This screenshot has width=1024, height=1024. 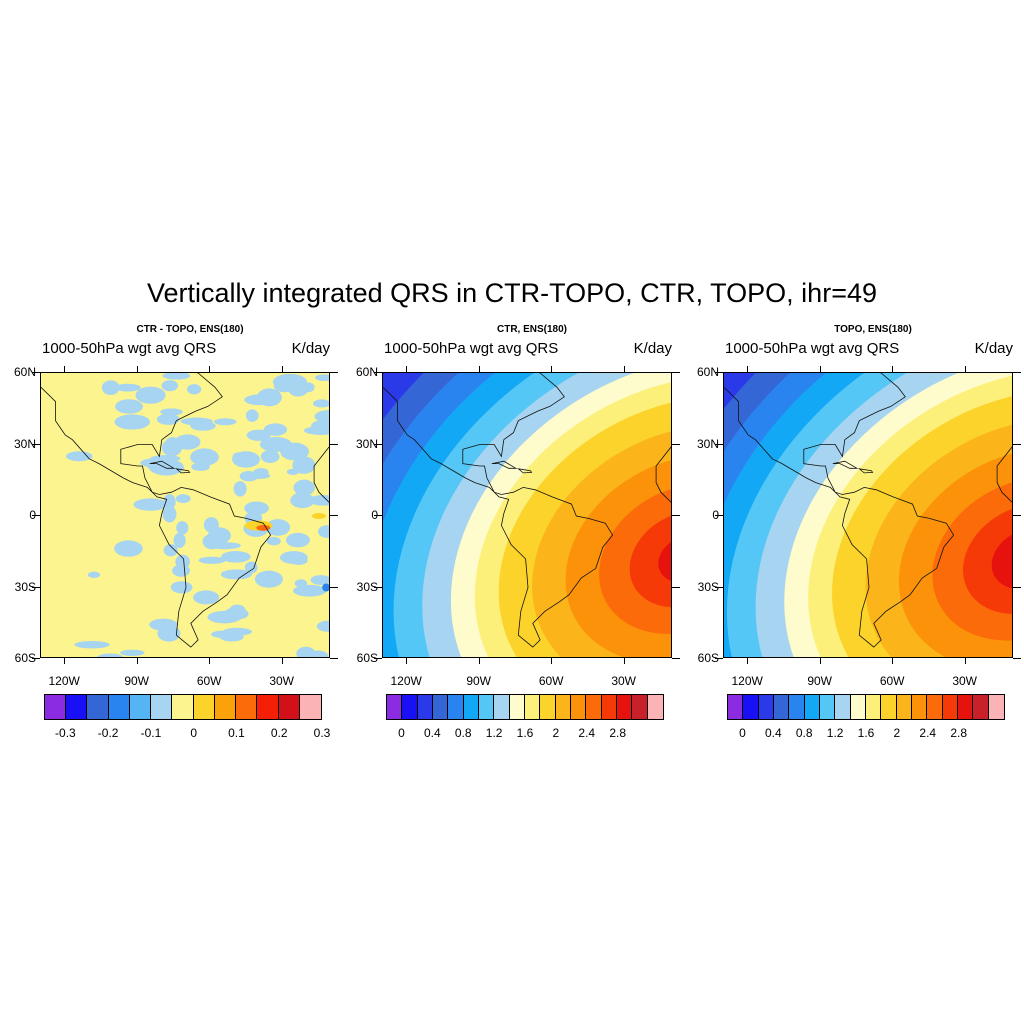 What do you see at coordinates (964, 681) in the screenshot?
I see `longitude-label: 30W` at bounding box center [964, 681].